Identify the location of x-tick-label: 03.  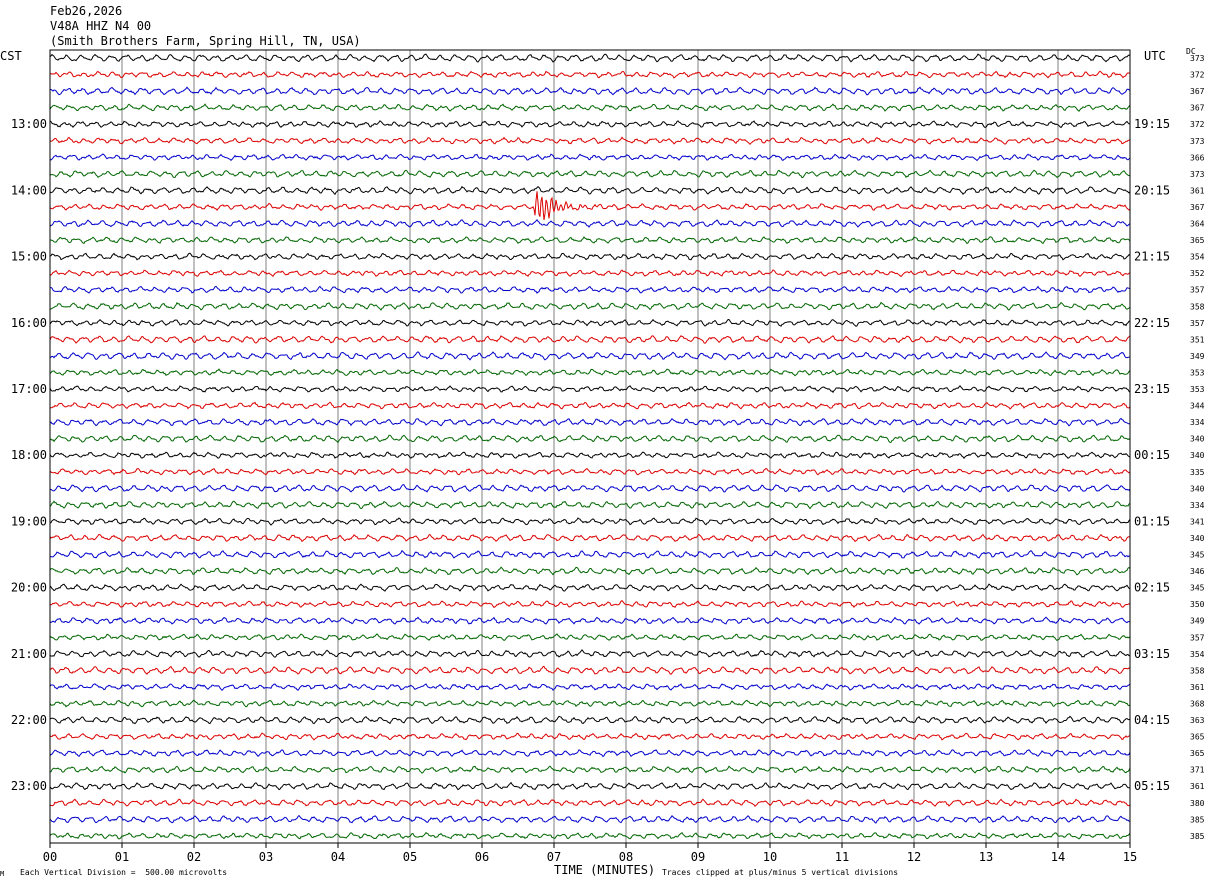
(266, 857).